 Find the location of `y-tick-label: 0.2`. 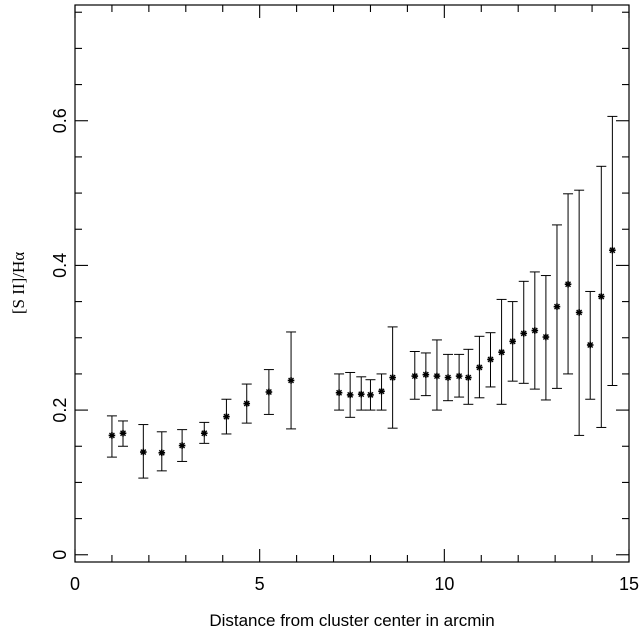

y-tick-label: 0.2 is located at coordinates (60, 410).